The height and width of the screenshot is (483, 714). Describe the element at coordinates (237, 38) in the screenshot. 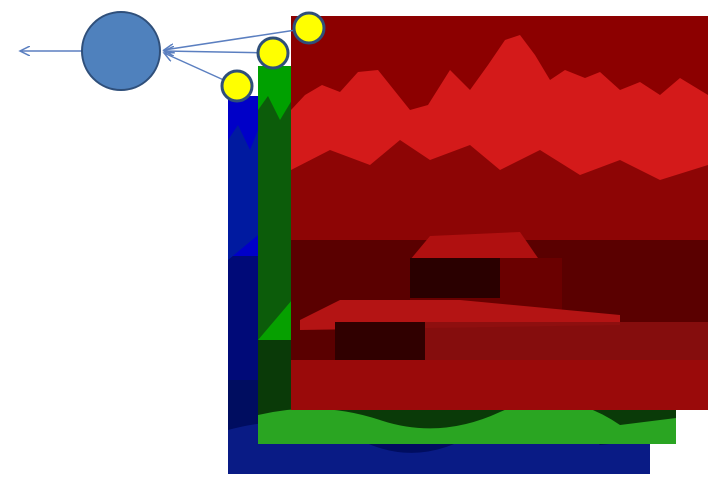

I see `connection-arrow-red` at that location.